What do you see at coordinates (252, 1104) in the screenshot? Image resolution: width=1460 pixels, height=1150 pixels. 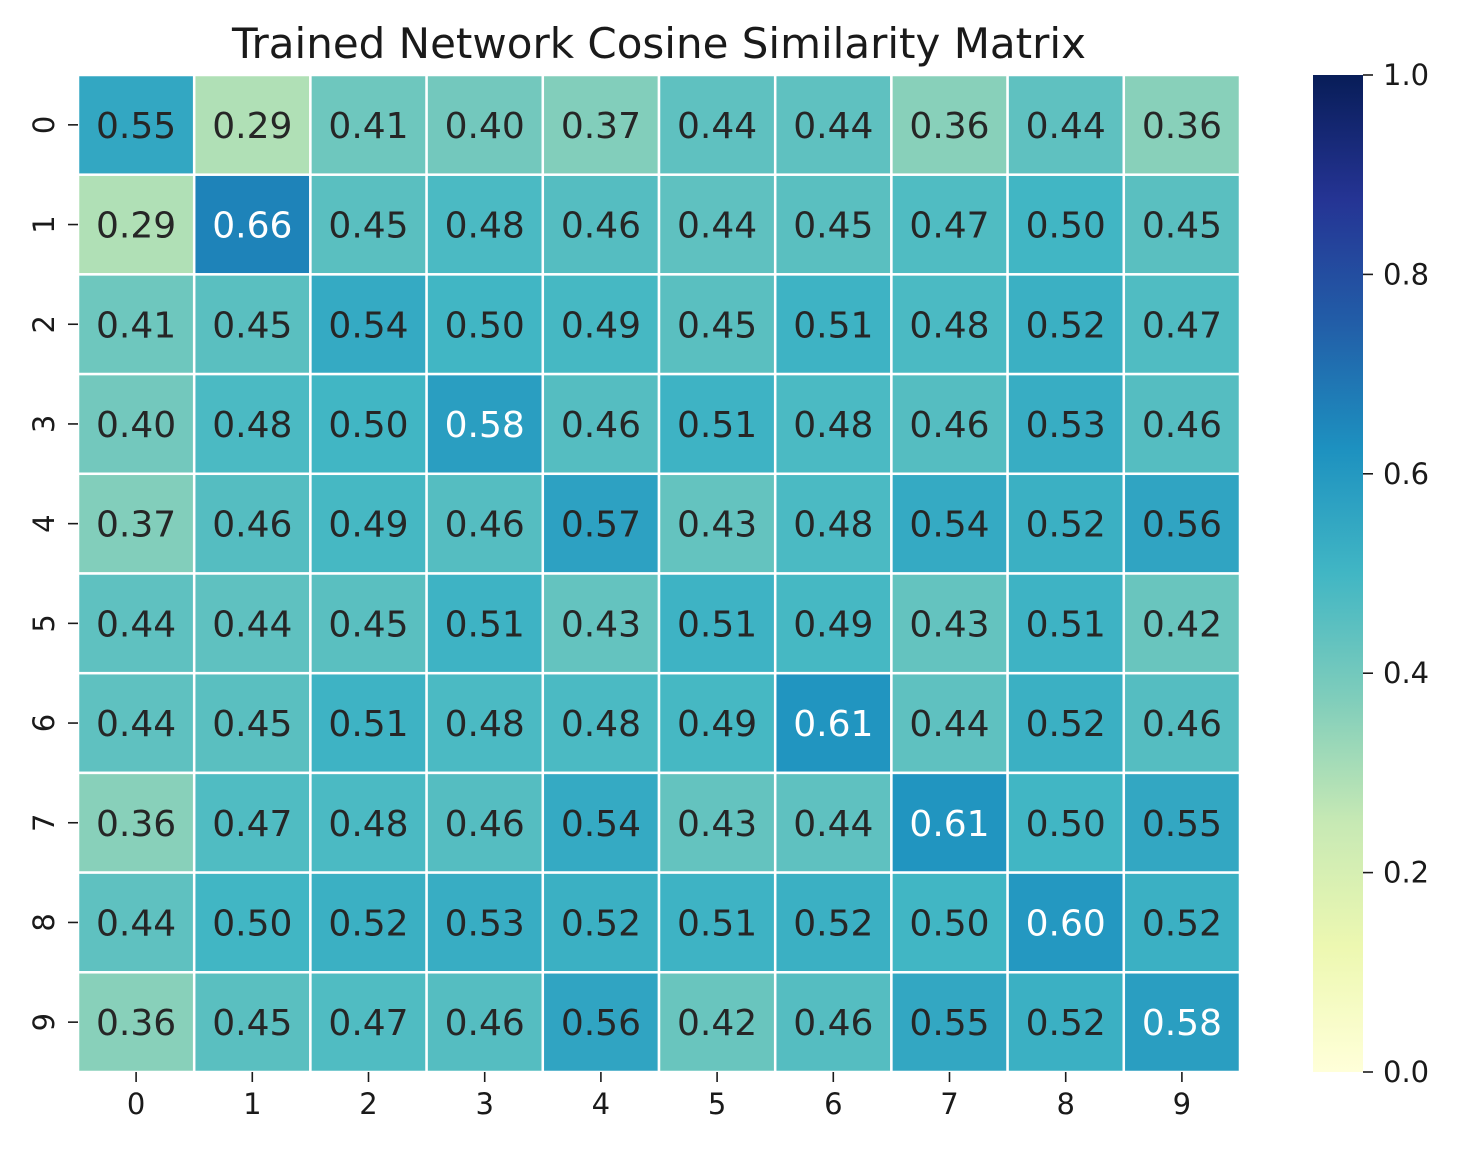 I see `x-tick-label: 1` at bounding box center [252, 1104].